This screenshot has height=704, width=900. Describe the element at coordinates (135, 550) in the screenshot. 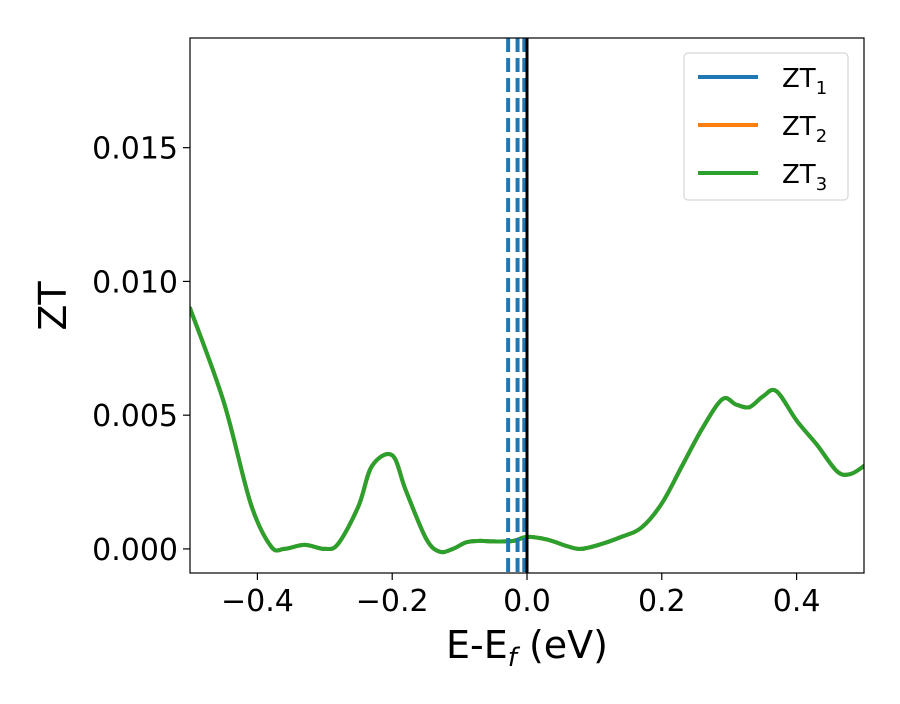

I see `y-tick-label: 0.000` at that location.